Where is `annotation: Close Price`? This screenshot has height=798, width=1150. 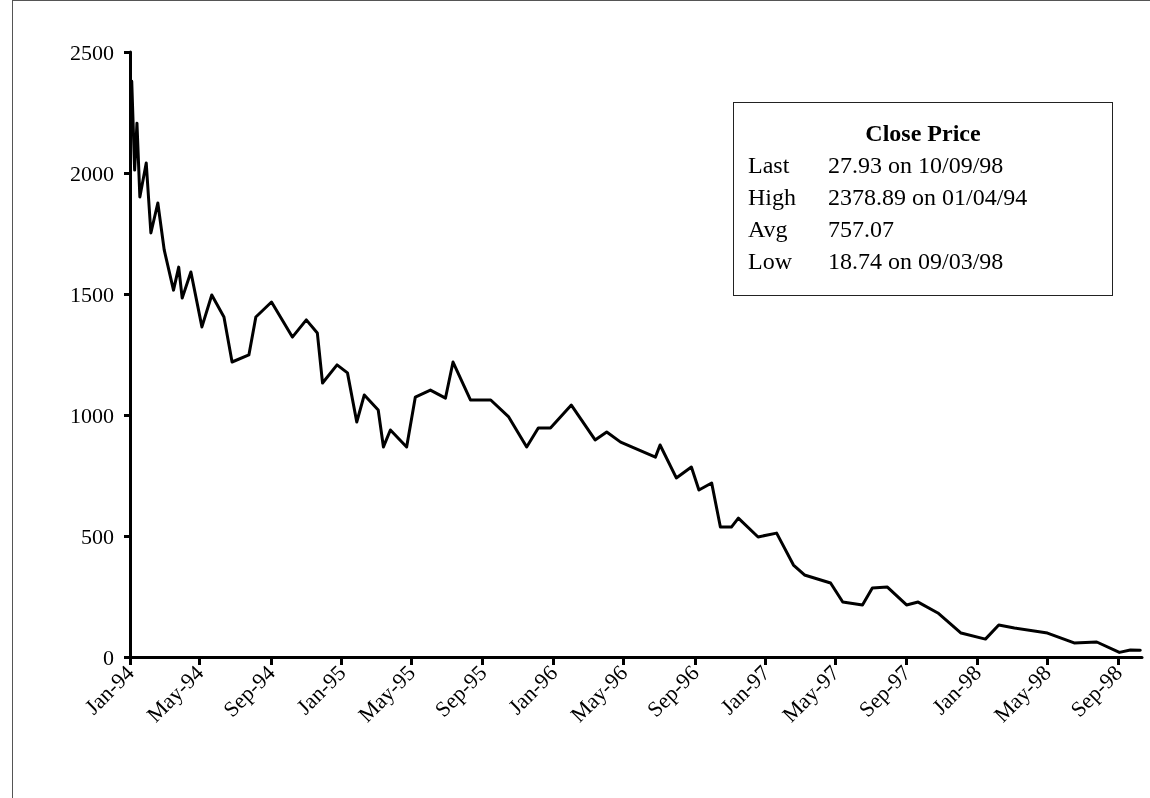 annotation: Close Price is located at coordinates (923, 133).